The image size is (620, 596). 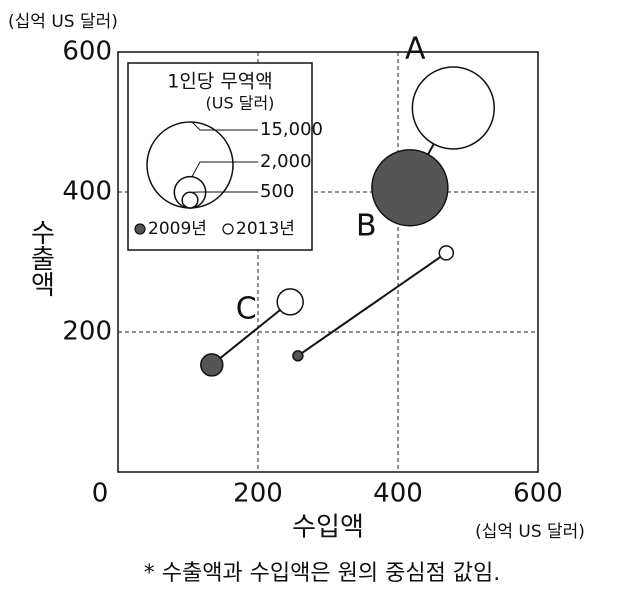 I want to click on legend-size-label: 500, so click(x=277, y=191).